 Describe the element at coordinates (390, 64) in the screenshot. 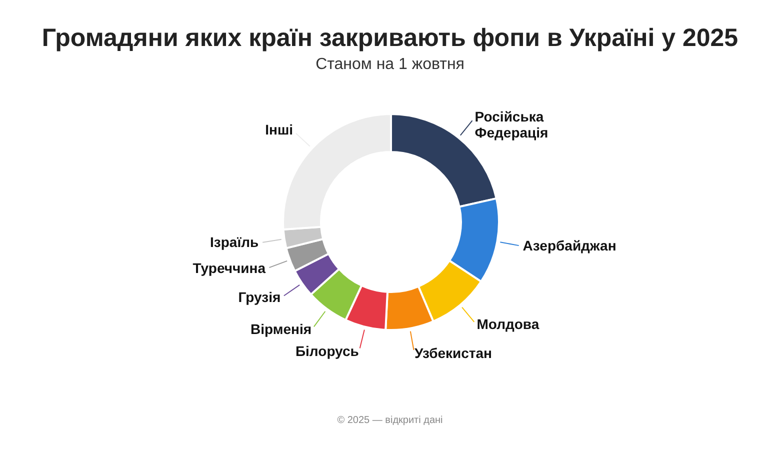

I see `chart-subtitle: Станом на 1 жовтня` at that location.